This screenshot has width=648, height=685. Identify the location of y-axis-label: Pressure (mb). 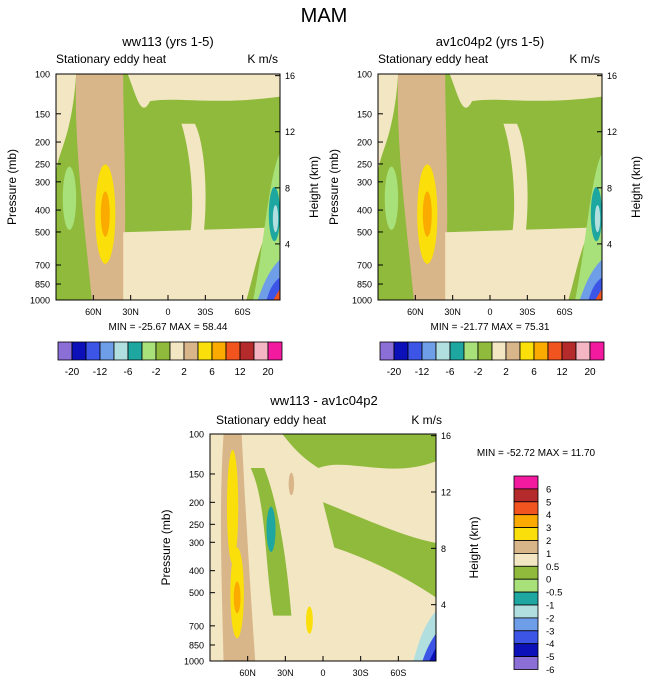
(166, 547).